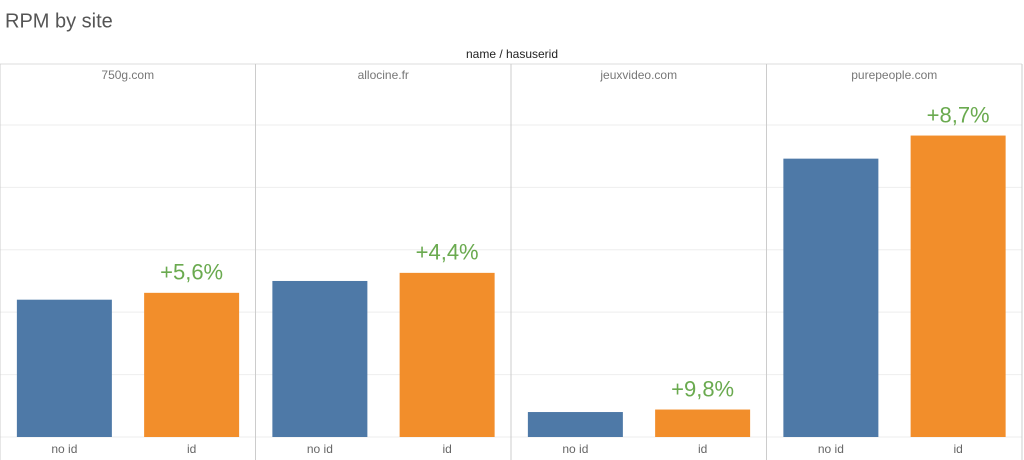  Describe the element at coordinates (383, 75) in the screenshot. I see `facet-label: allocine.fr` at that location.